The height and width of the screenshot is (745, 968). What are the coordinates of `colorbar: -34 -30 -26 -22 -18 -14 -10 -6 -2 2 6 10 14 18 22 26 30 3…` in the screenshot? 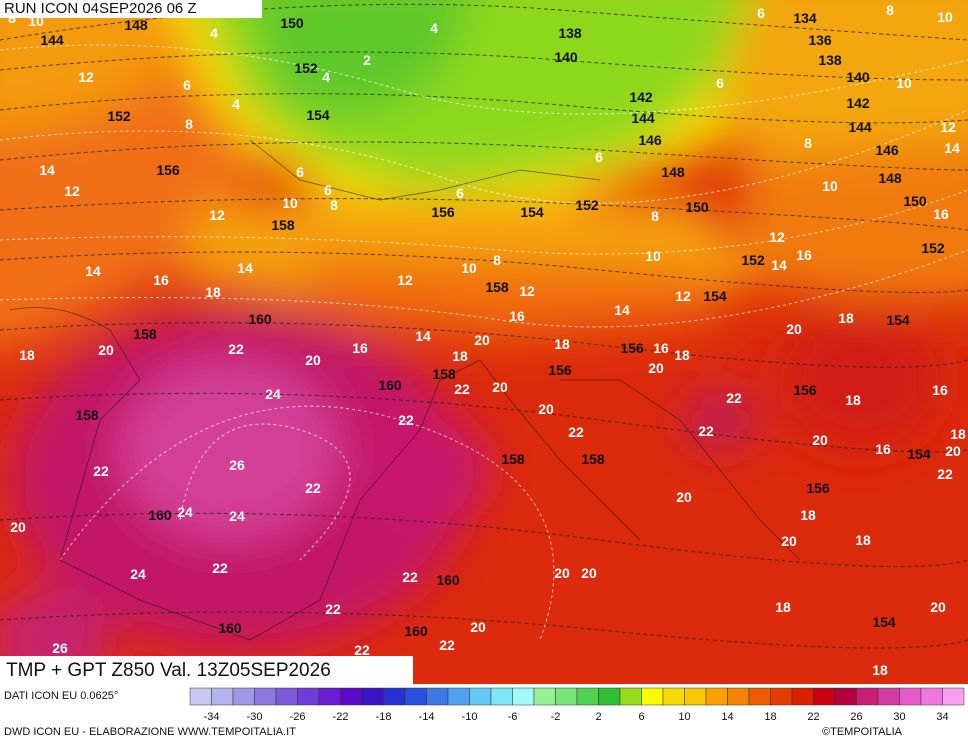 It's located at (577, 705).